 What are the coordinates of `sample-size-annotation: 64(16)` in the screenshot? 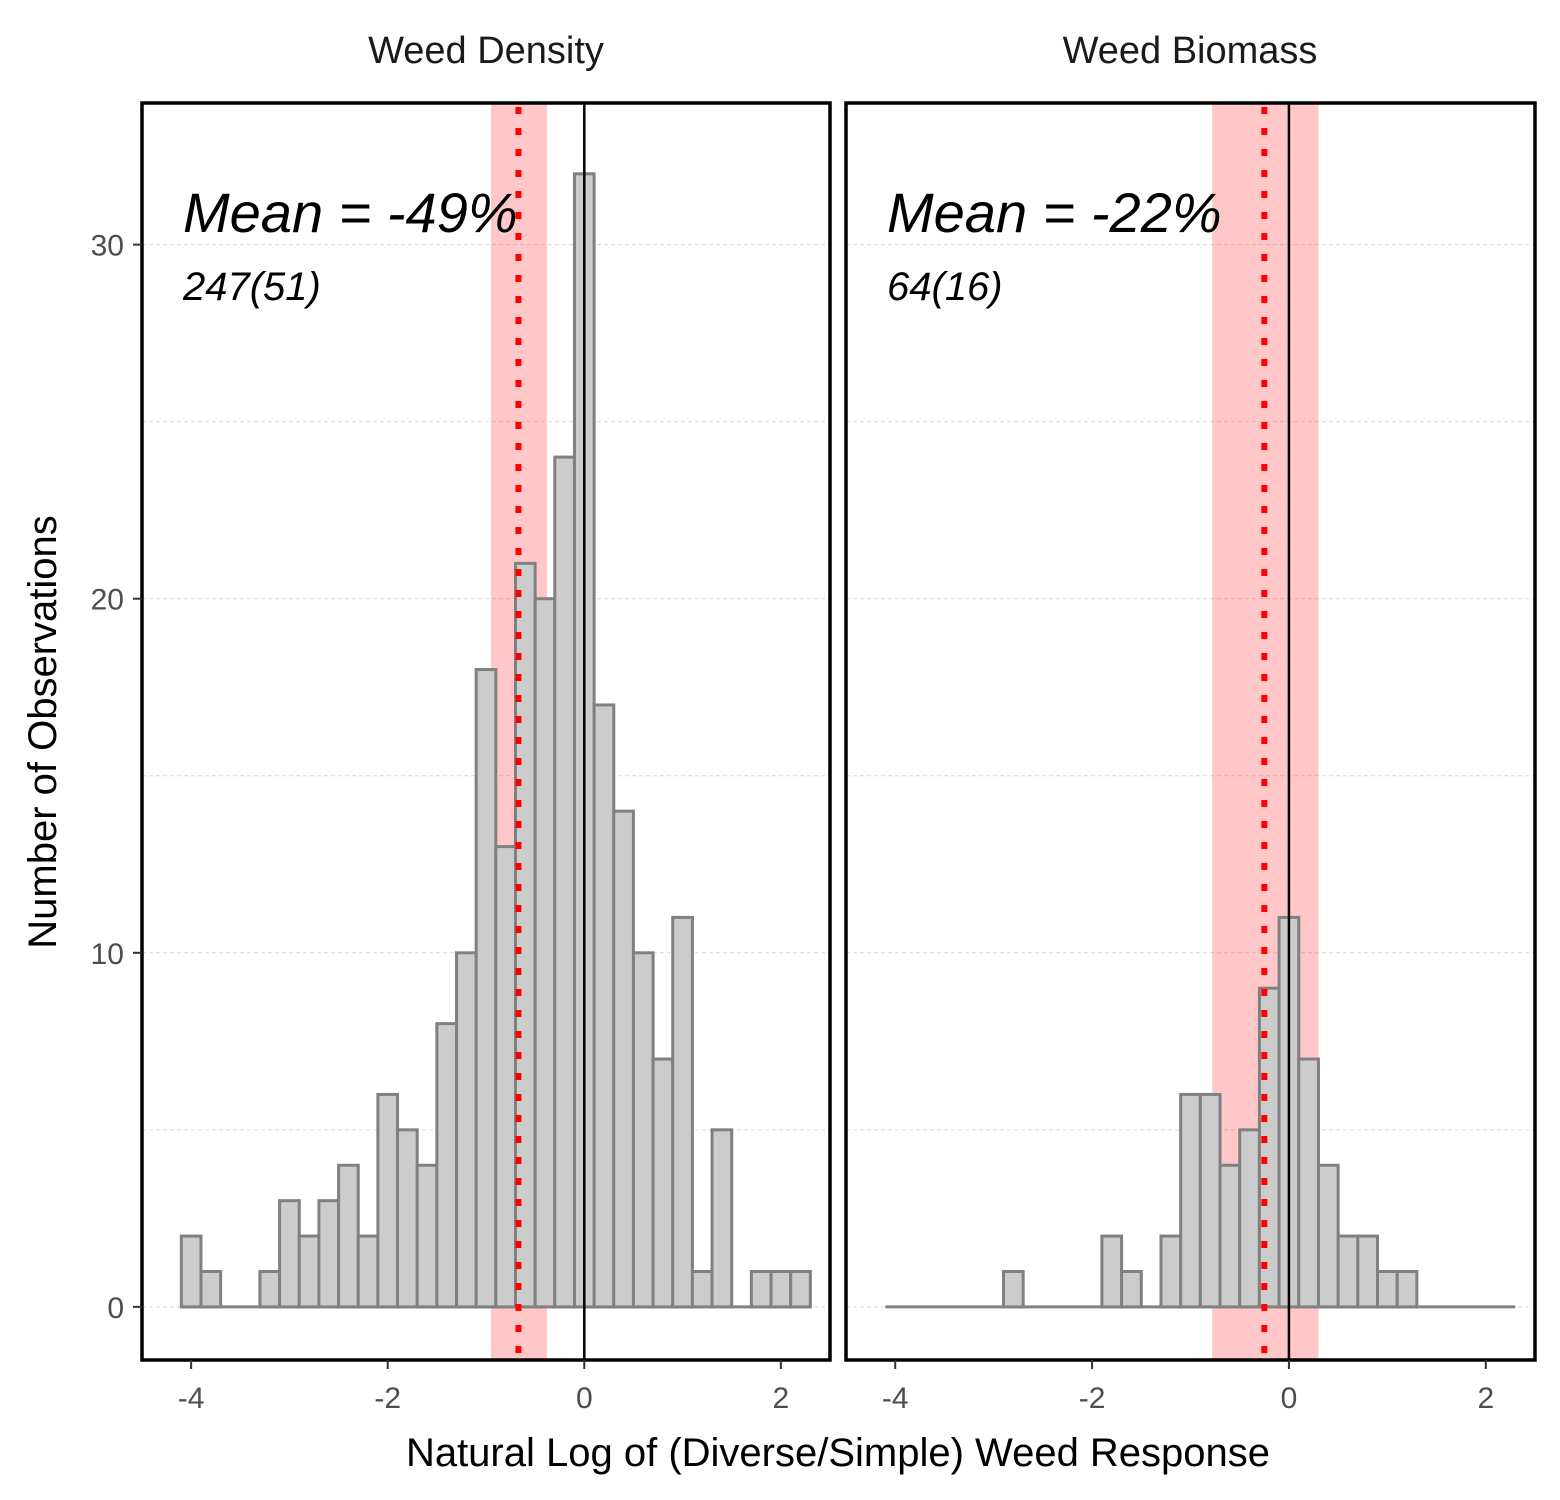 It's located at (945, 287).